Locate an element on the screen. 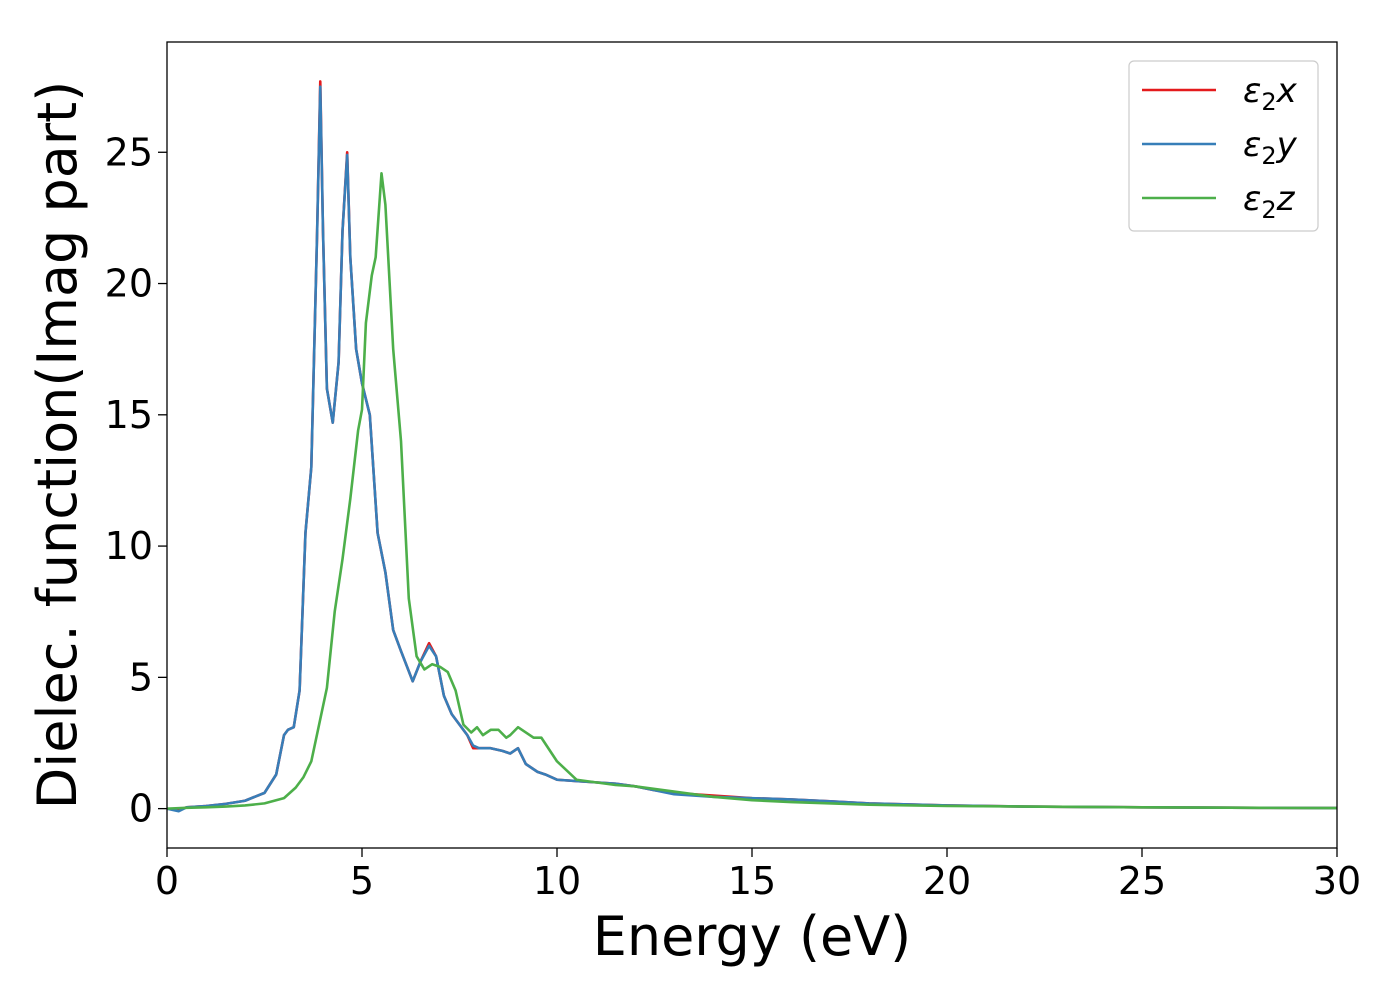  x-axis-label: Energy (eV) is located at coordinates (752, 936).